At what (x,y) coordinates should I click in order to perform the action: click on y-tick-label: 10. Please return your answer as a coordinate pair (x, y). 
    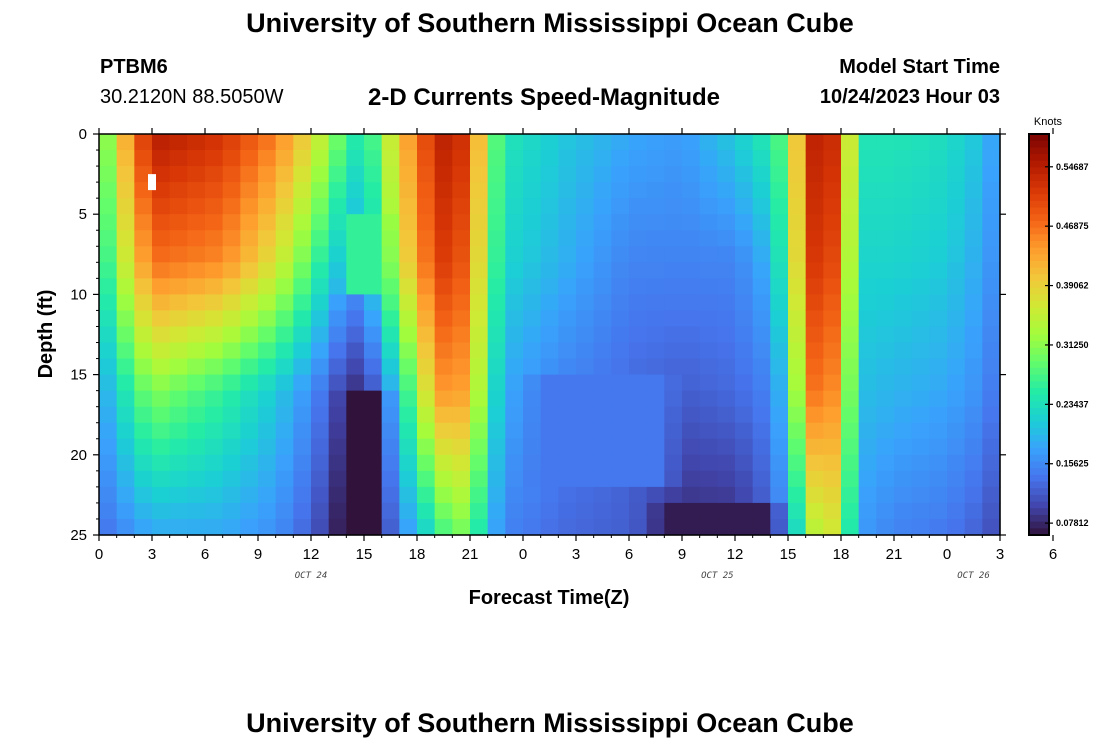
    Looking at the image, I should click on (78, 294).